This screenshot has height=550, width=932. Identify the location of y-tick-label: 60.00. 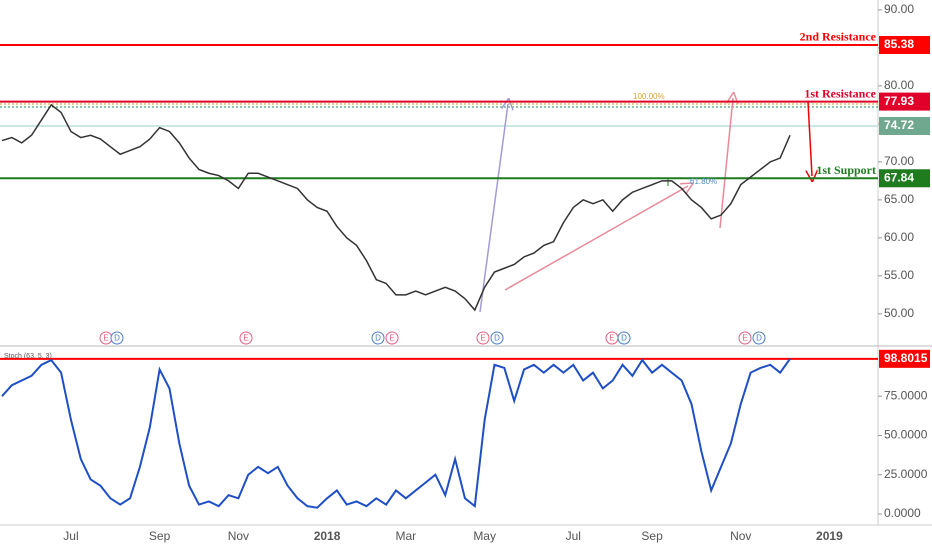
(899, 237).